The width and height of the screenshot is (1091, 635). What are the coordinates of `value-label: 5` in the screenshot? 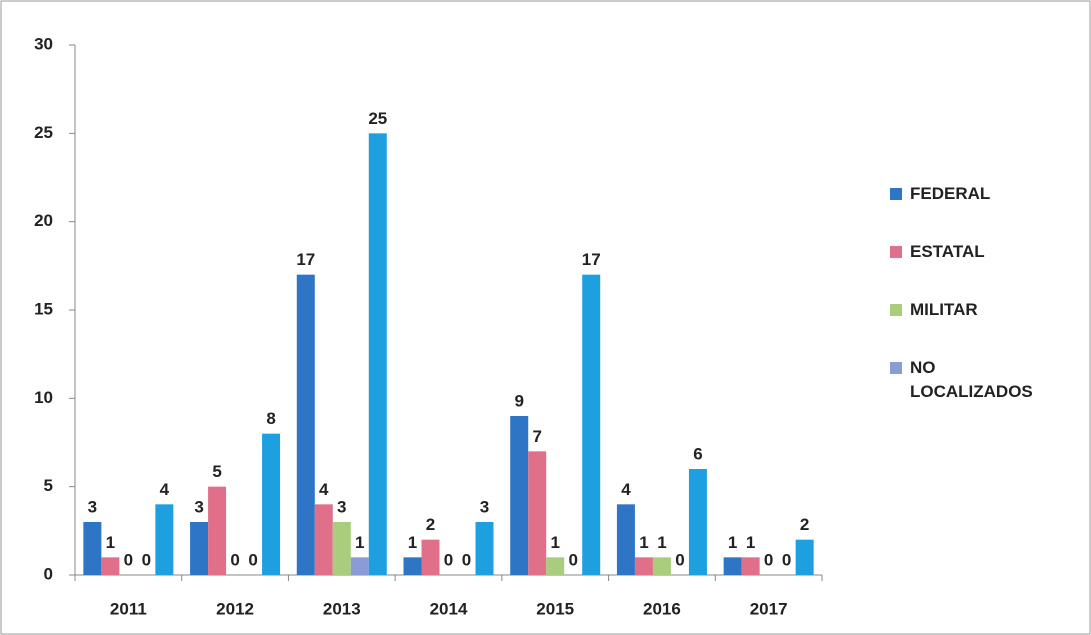 It's located at (216, 471).